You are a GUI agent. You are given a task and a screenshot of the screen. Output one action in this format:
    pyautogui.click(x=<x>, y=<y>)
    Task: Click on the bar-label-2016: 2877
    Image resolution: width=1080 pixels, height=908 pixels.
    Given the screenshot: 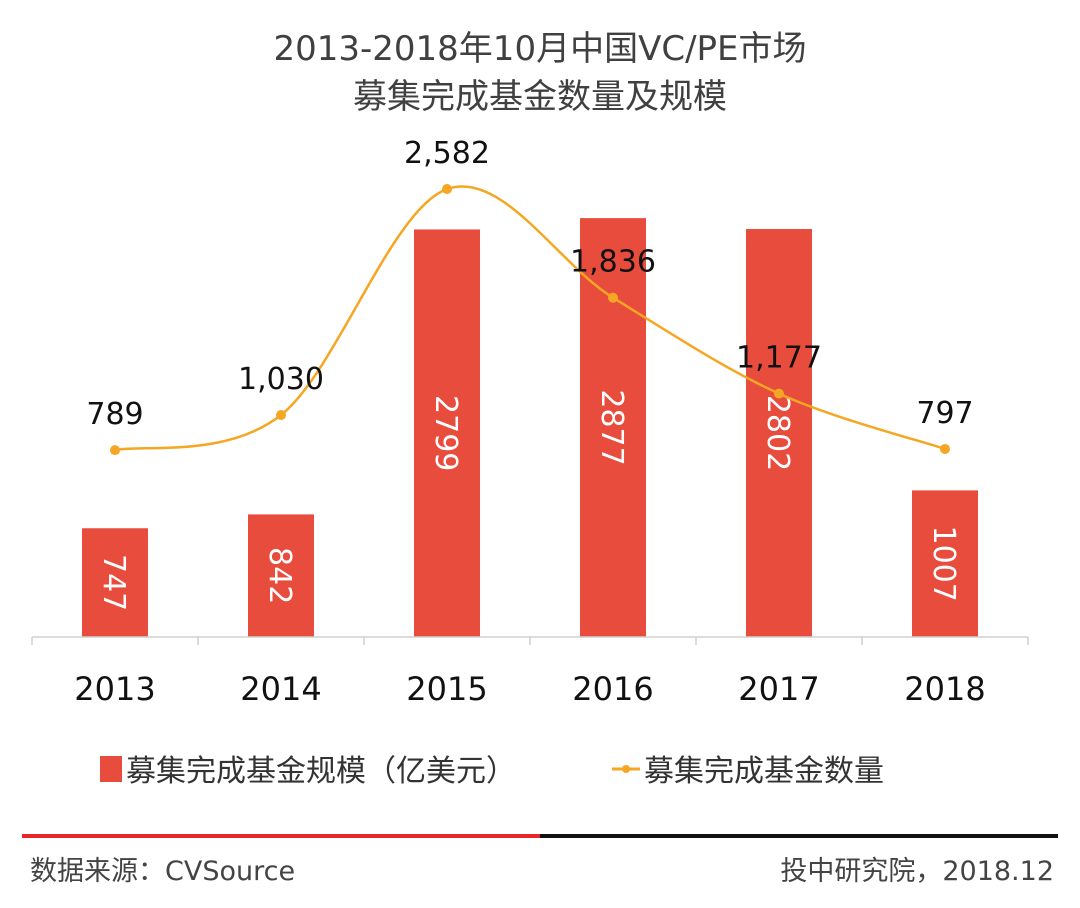 What is the action you would take?
    pyautogui.click(x=611, y=427)
    